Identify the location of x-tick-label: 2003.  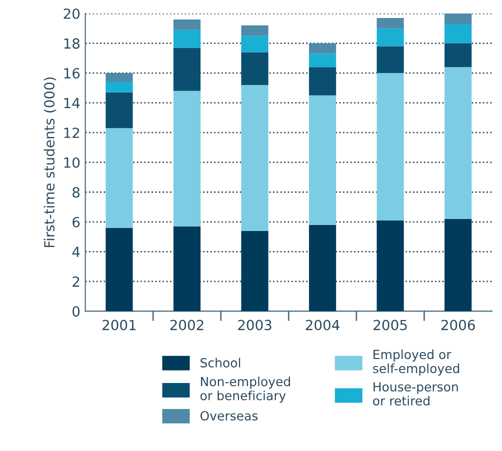
(255, 325).